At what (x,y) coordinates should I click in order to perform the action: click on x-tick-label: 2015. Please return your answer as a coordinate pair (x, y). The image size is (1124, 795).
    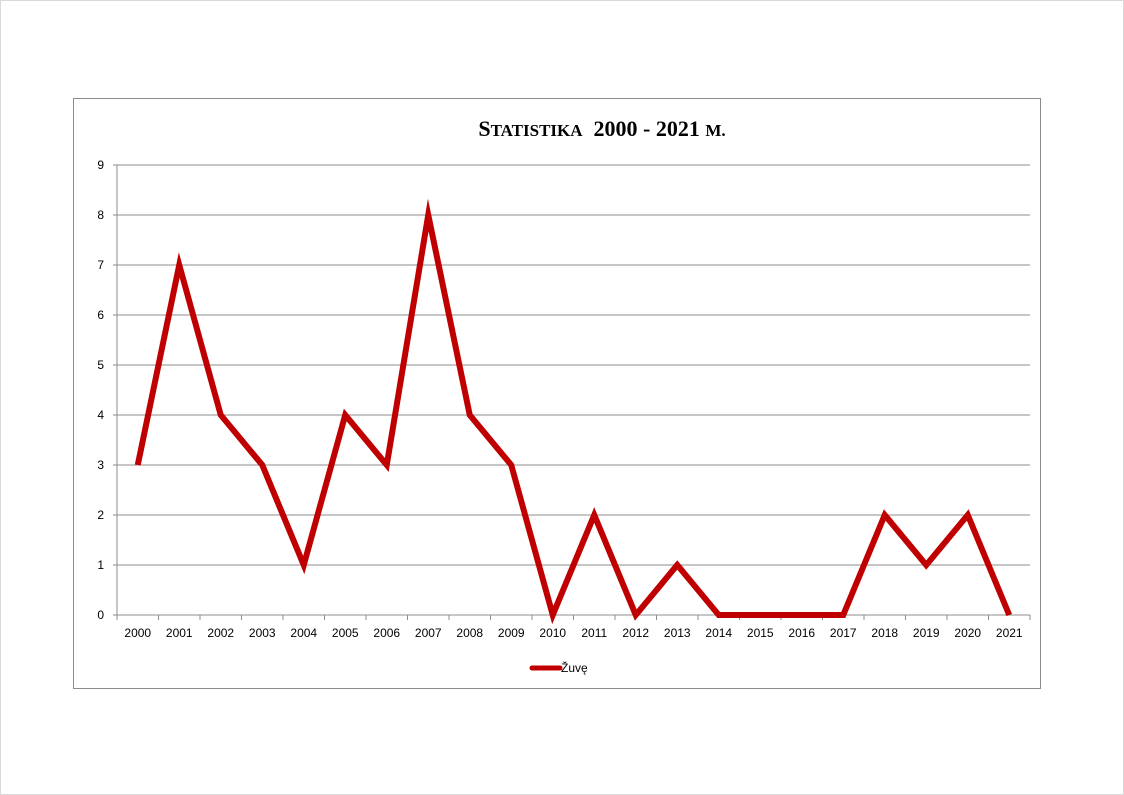
    Looking at the image, I should click on (760, 633).